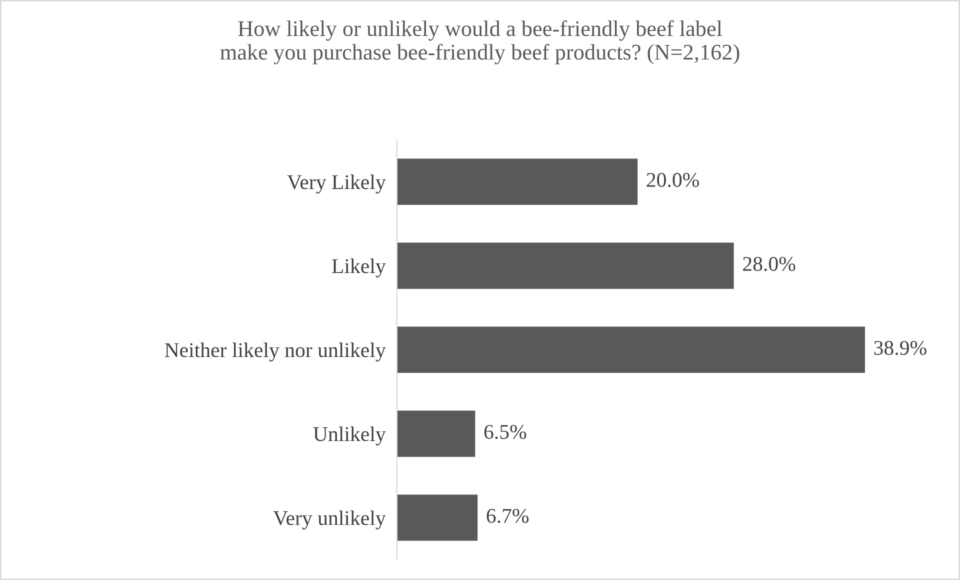 This screenshot has width=960, height=580. I want to click on data-label: 6.7%, so click(507, 516).